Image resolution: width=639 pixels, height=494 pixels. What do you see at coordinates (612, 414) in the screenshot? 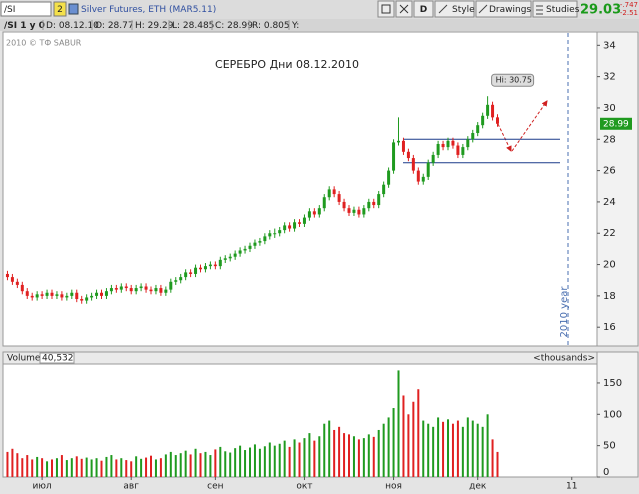
I see `y-tick-label: 100` at bounding box center [612, 414].